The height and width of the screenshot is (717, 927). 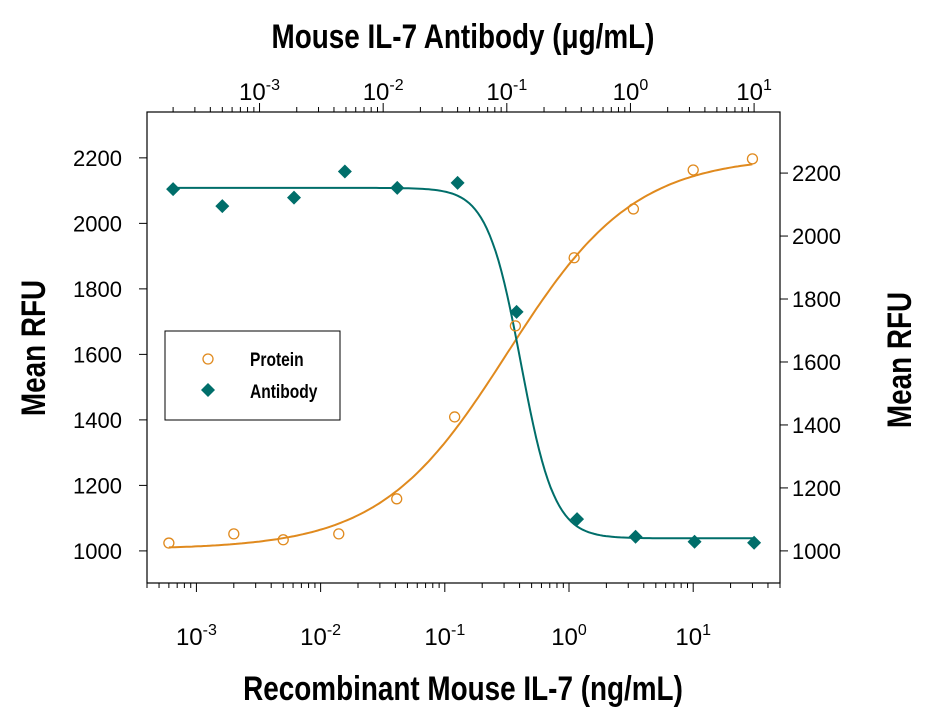 I want to click on y-axis-title: Mean RFU, so click(x=33, y=348).